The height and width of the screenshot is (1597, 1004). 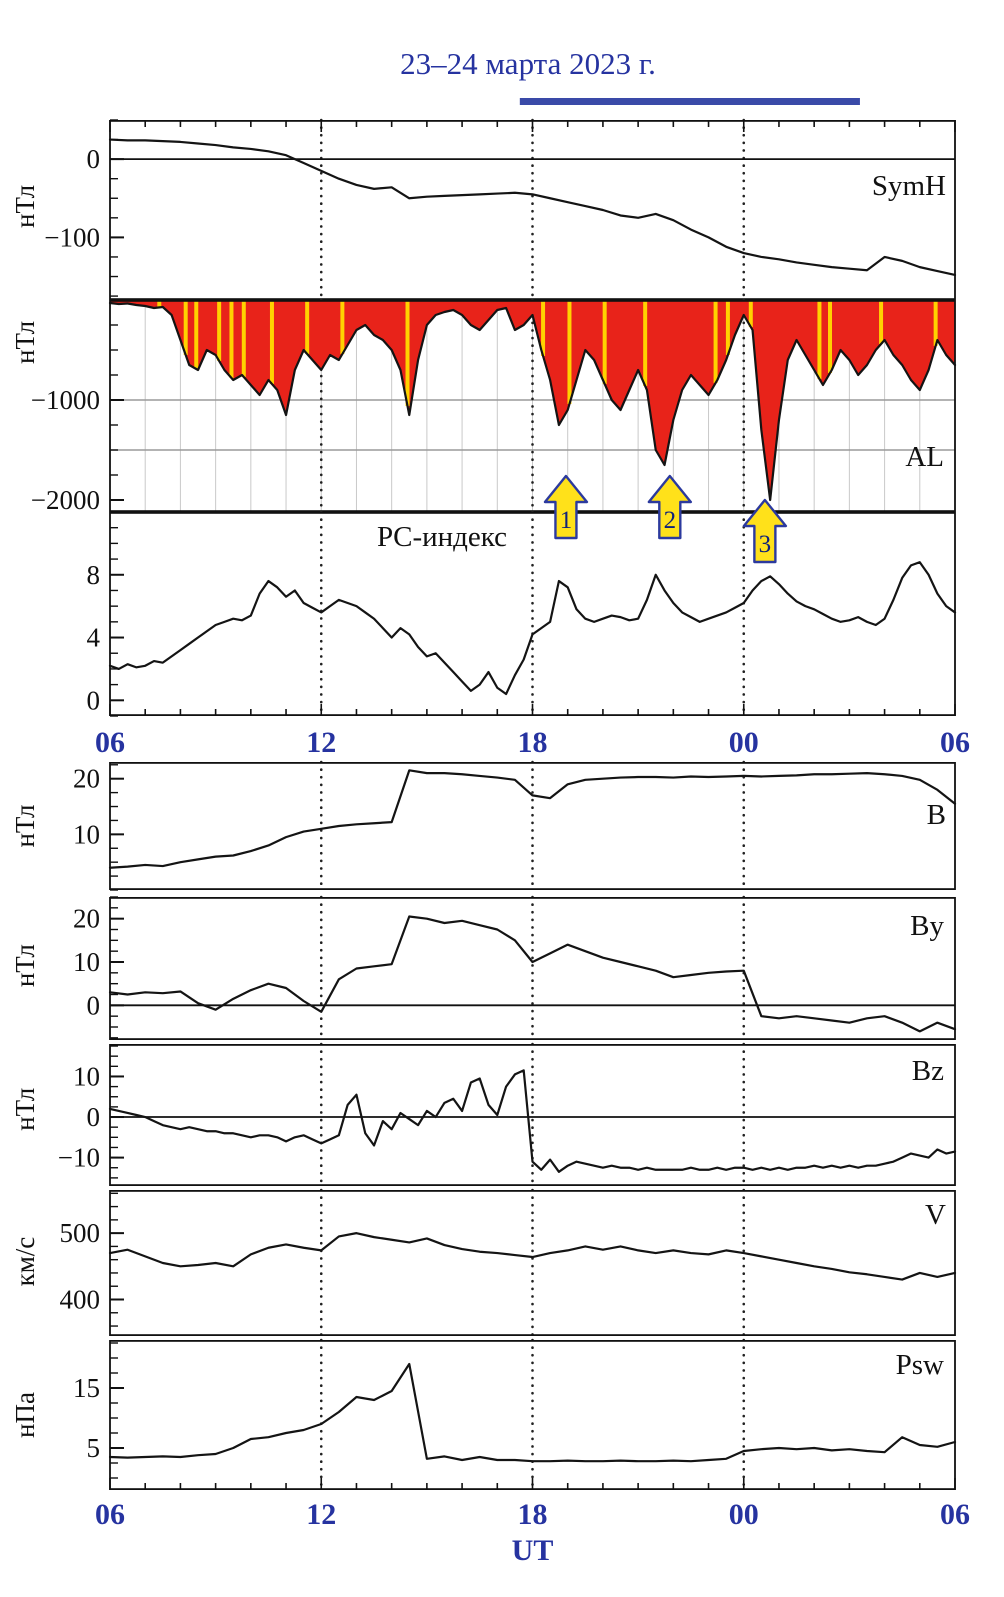 What do you see at coordinates (689, 101) in the screenshot?
I see `event-interval-bar` at bounding box center [689, 101].